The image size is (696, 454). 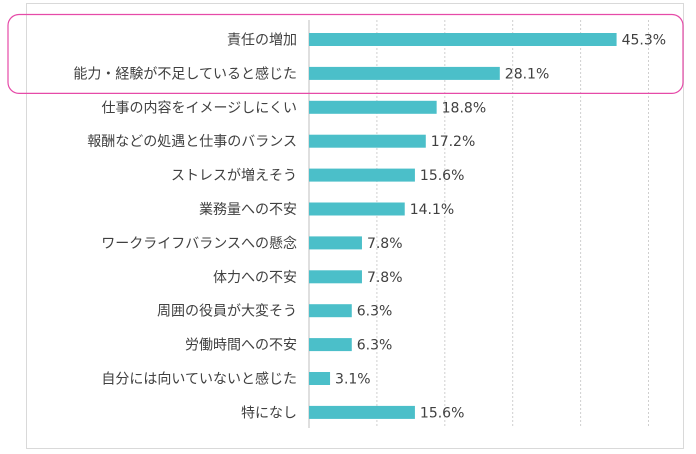 I want to click on category-label: 自分には向いていないと感じた, so click(x=199, y=379).